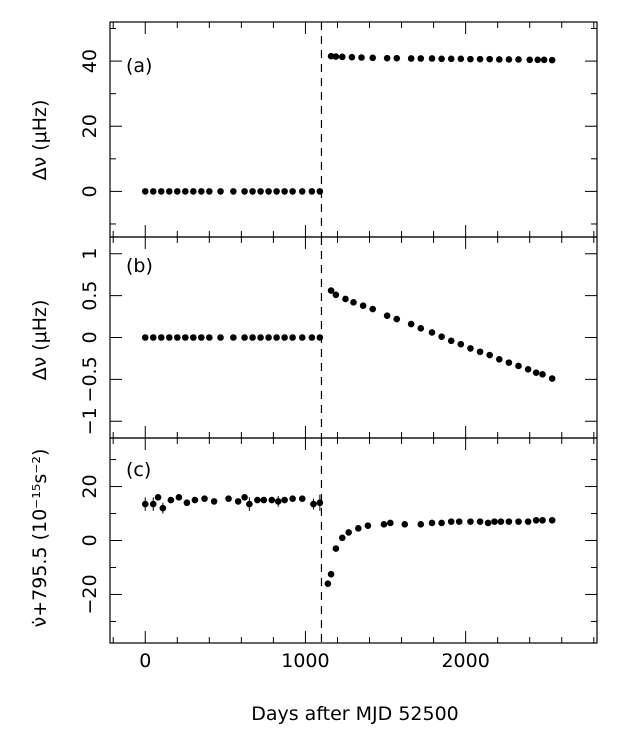 Image resolution: width=640 pixels, height=748 pixels. I want to click on panel-a-ytick-label: 40, so click(90, 61).